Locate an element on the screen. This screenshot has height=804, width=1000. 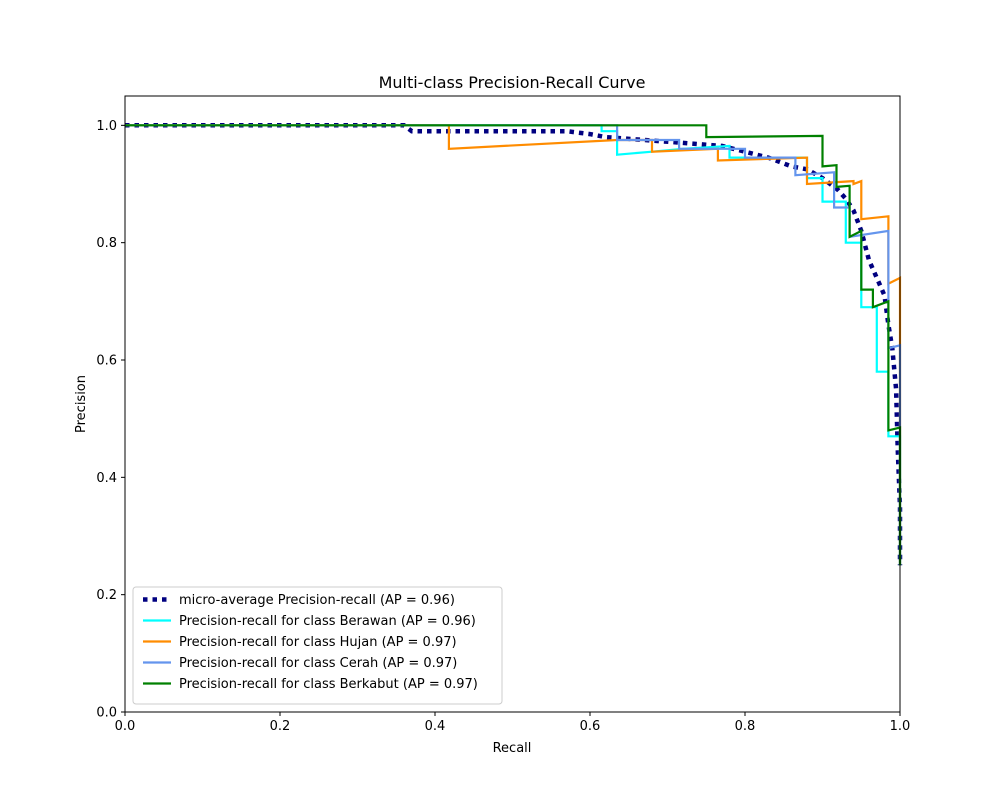
y-tick-label: 0.0 is located at coordinates (106, 713).